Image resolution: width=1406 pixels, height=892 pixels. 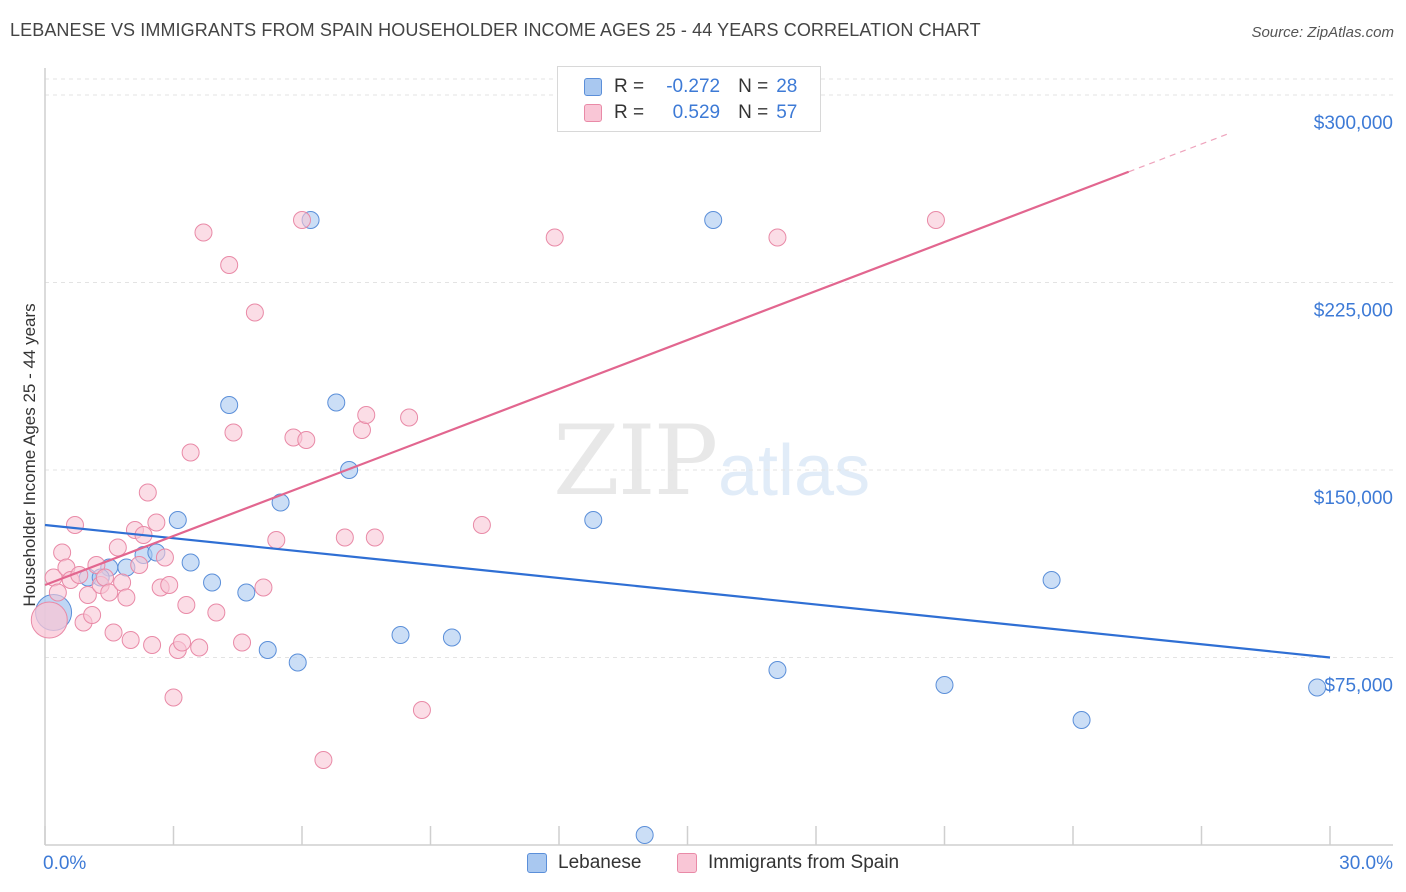 I want to click on stats-legend: R = -0.272 N = 28 R = 0.529 N = 57, so click(x=689, y=99).